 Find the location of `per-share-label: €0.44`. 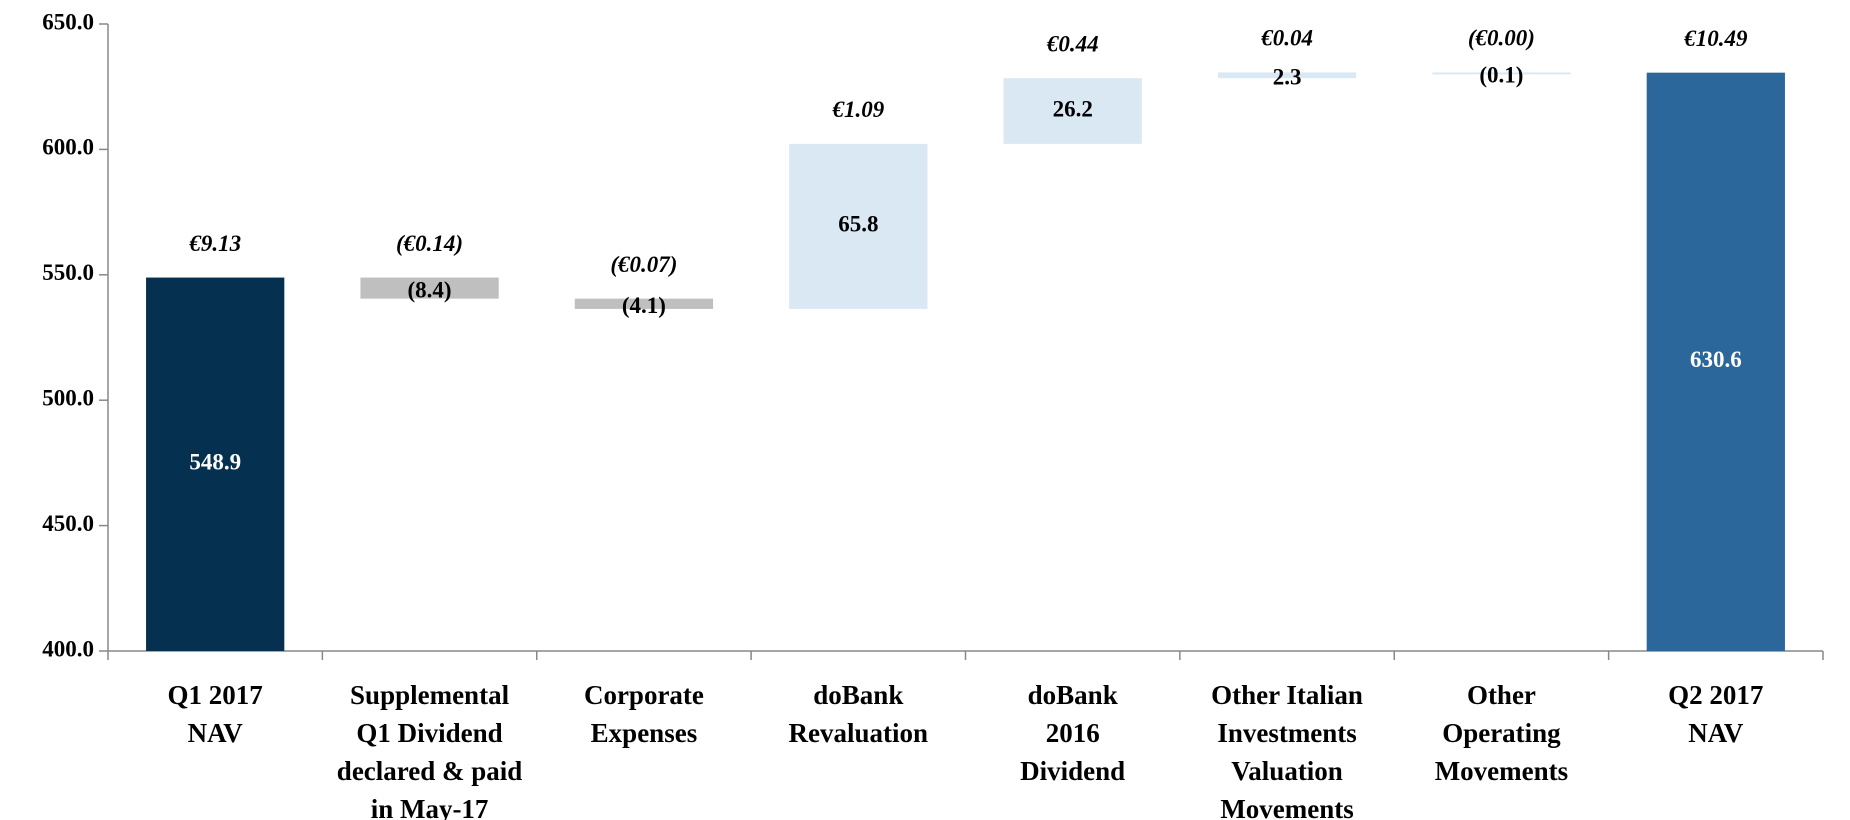

per-share-label: €0.44 is located at coordinates (1072, 43).